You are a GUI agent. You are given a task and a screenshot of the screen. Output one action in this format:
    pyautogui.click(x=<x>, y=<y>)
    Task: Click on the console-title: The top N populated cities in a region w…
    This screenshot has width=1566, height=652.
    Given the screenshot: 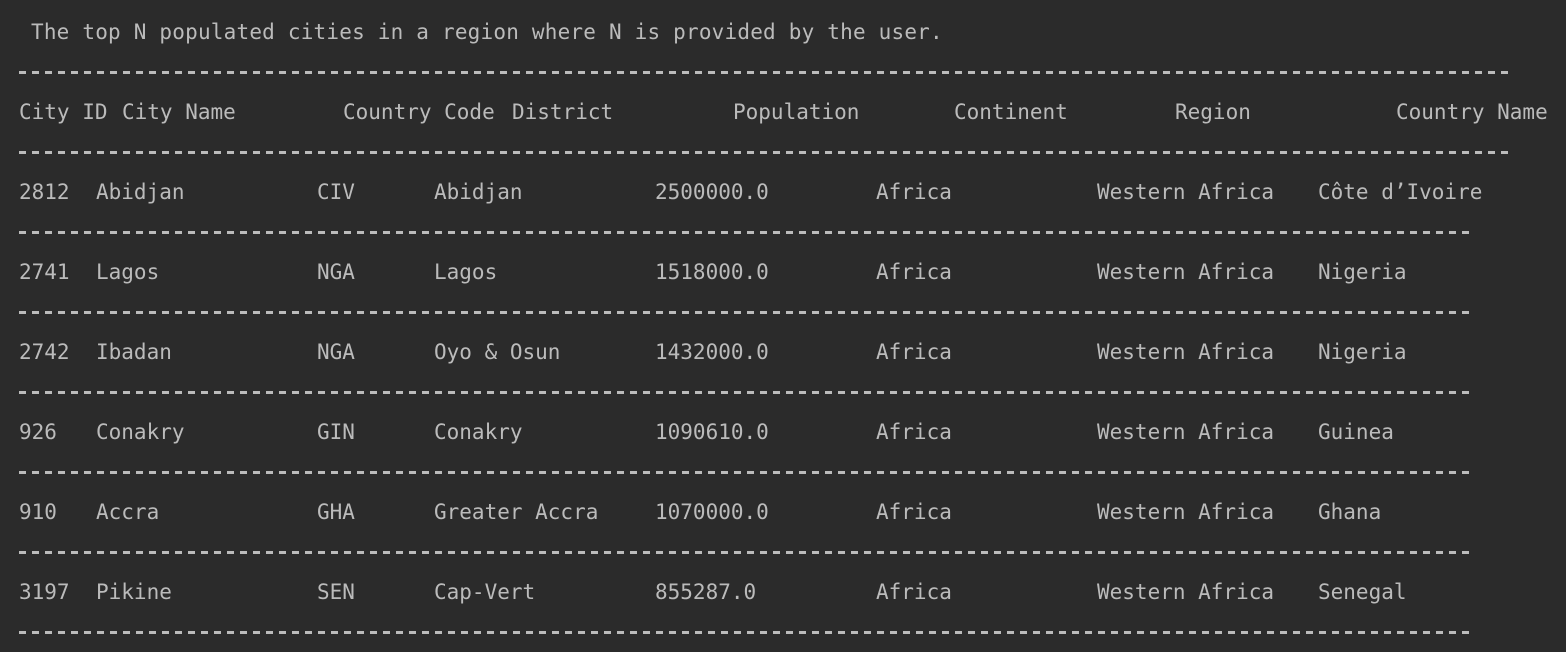 What is the action you would take?
    pyautogui.click(x=487, y=32)
    